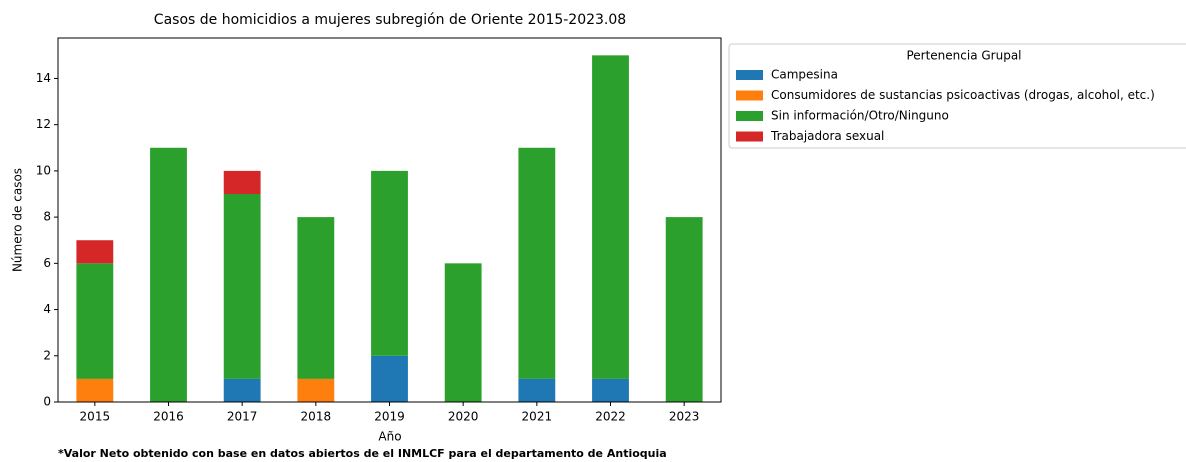 Image resolution: width=1186 pixels, height=462 pixels. Describe the element at coordinates (47, 217) in the screenshot. I see `y-tick-label: 8` at that location.